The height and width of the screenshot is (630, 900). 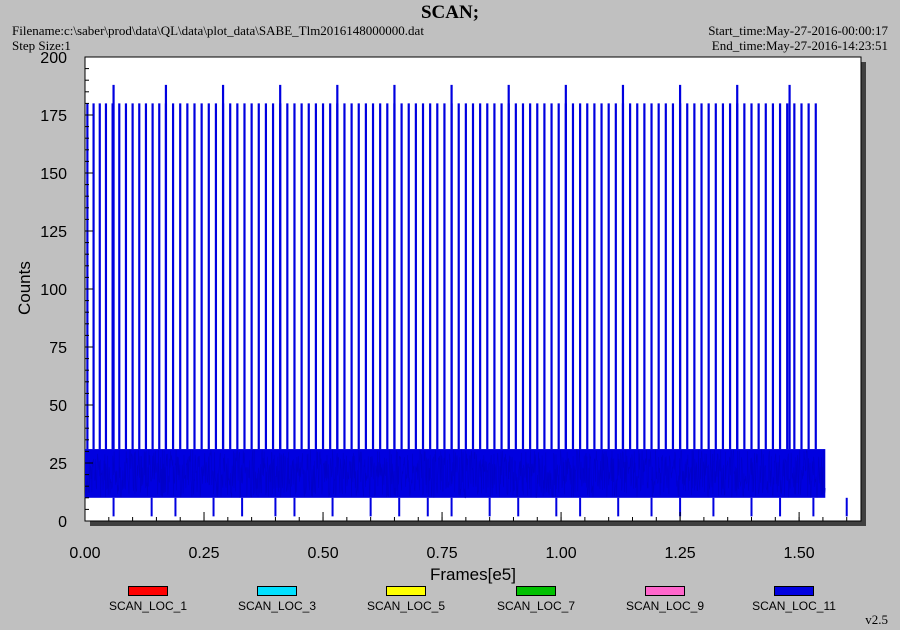 What do you see at coordinates (84, 553) in the screenshot?
I see `x-tick-label: 0.00` at bounding box center [84, 553].